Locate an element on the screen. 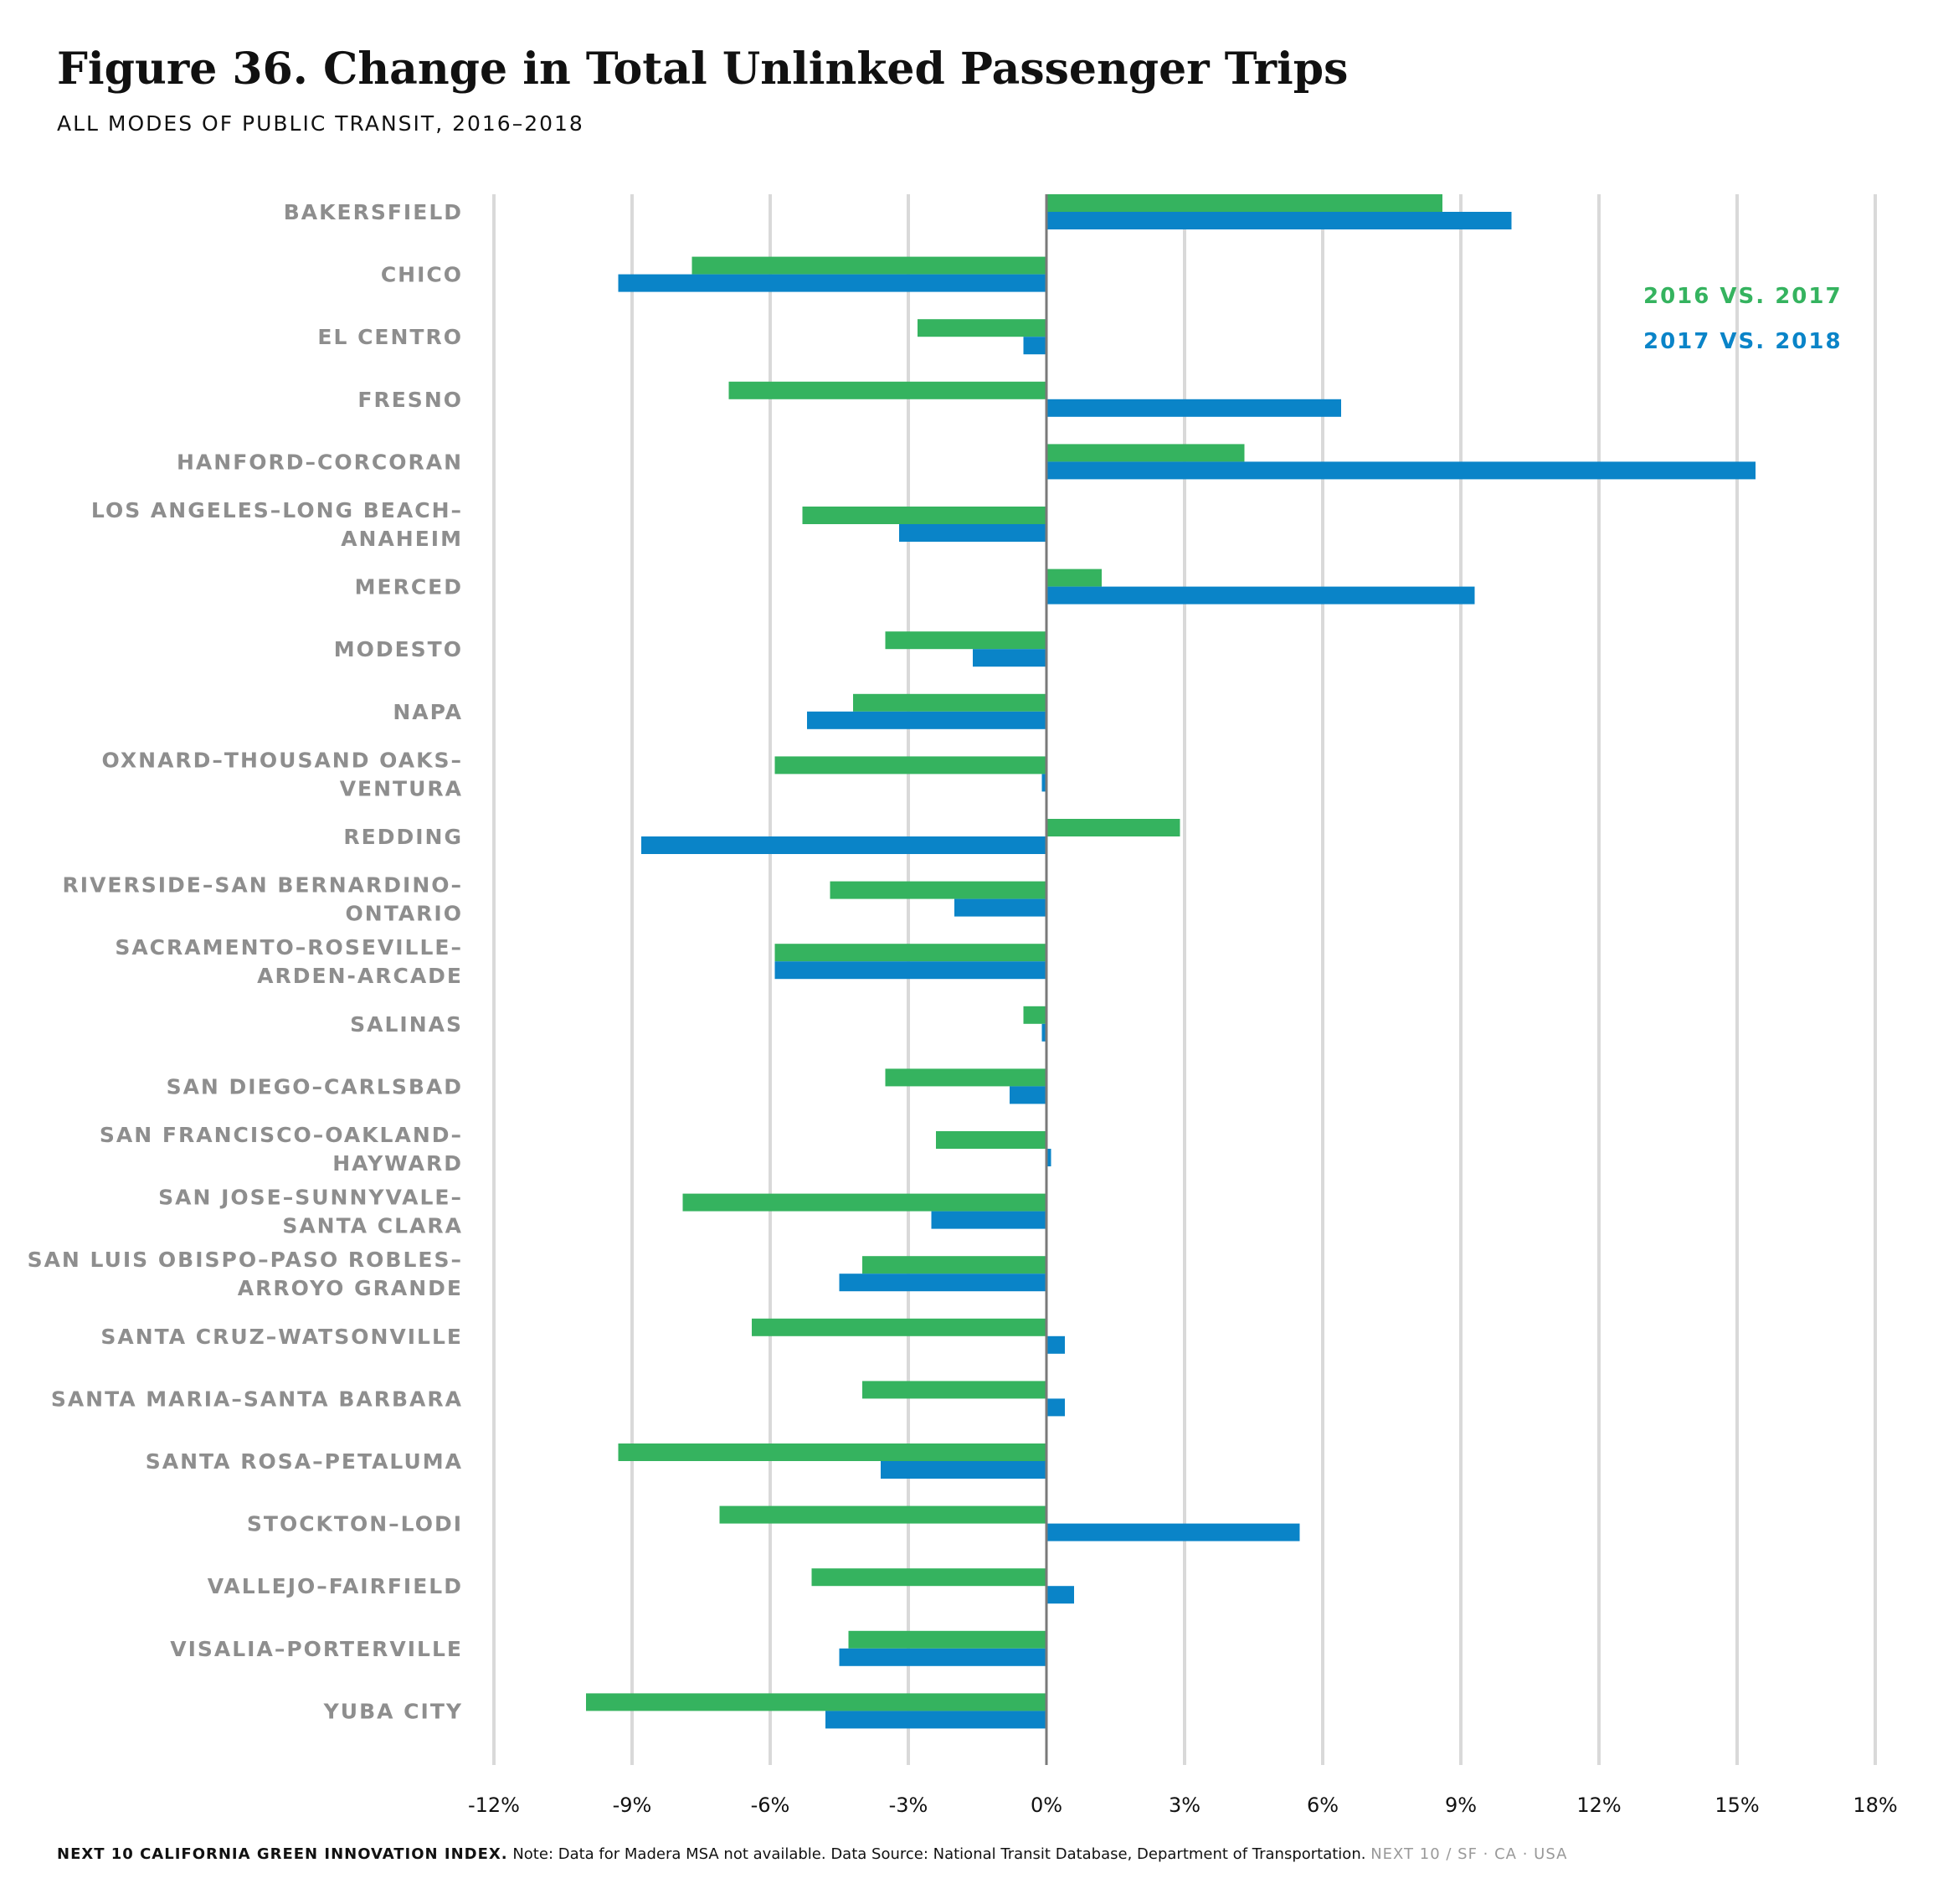 The width and height of the screenshot is (1933, 1904). x-tick-label: 18% is located at coordinates (1875, 1805).